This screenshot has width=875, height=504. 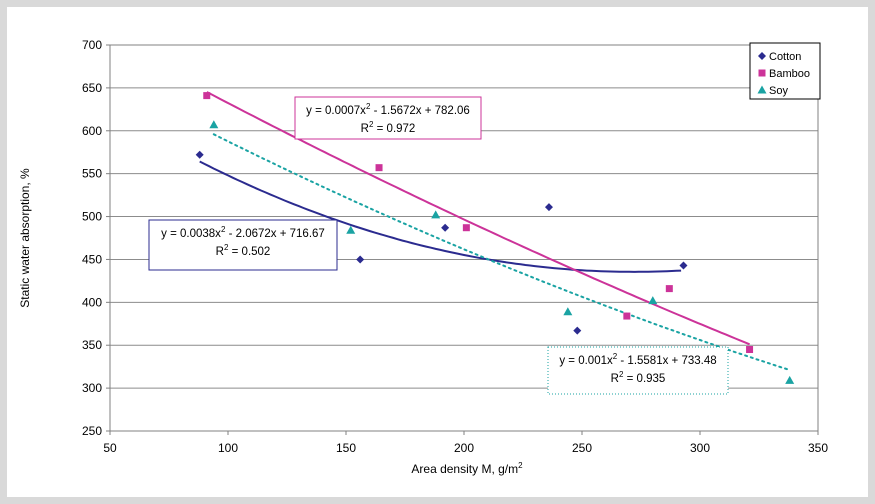 I want to click on y-tick-label: 700, so click(x=92, y=45).